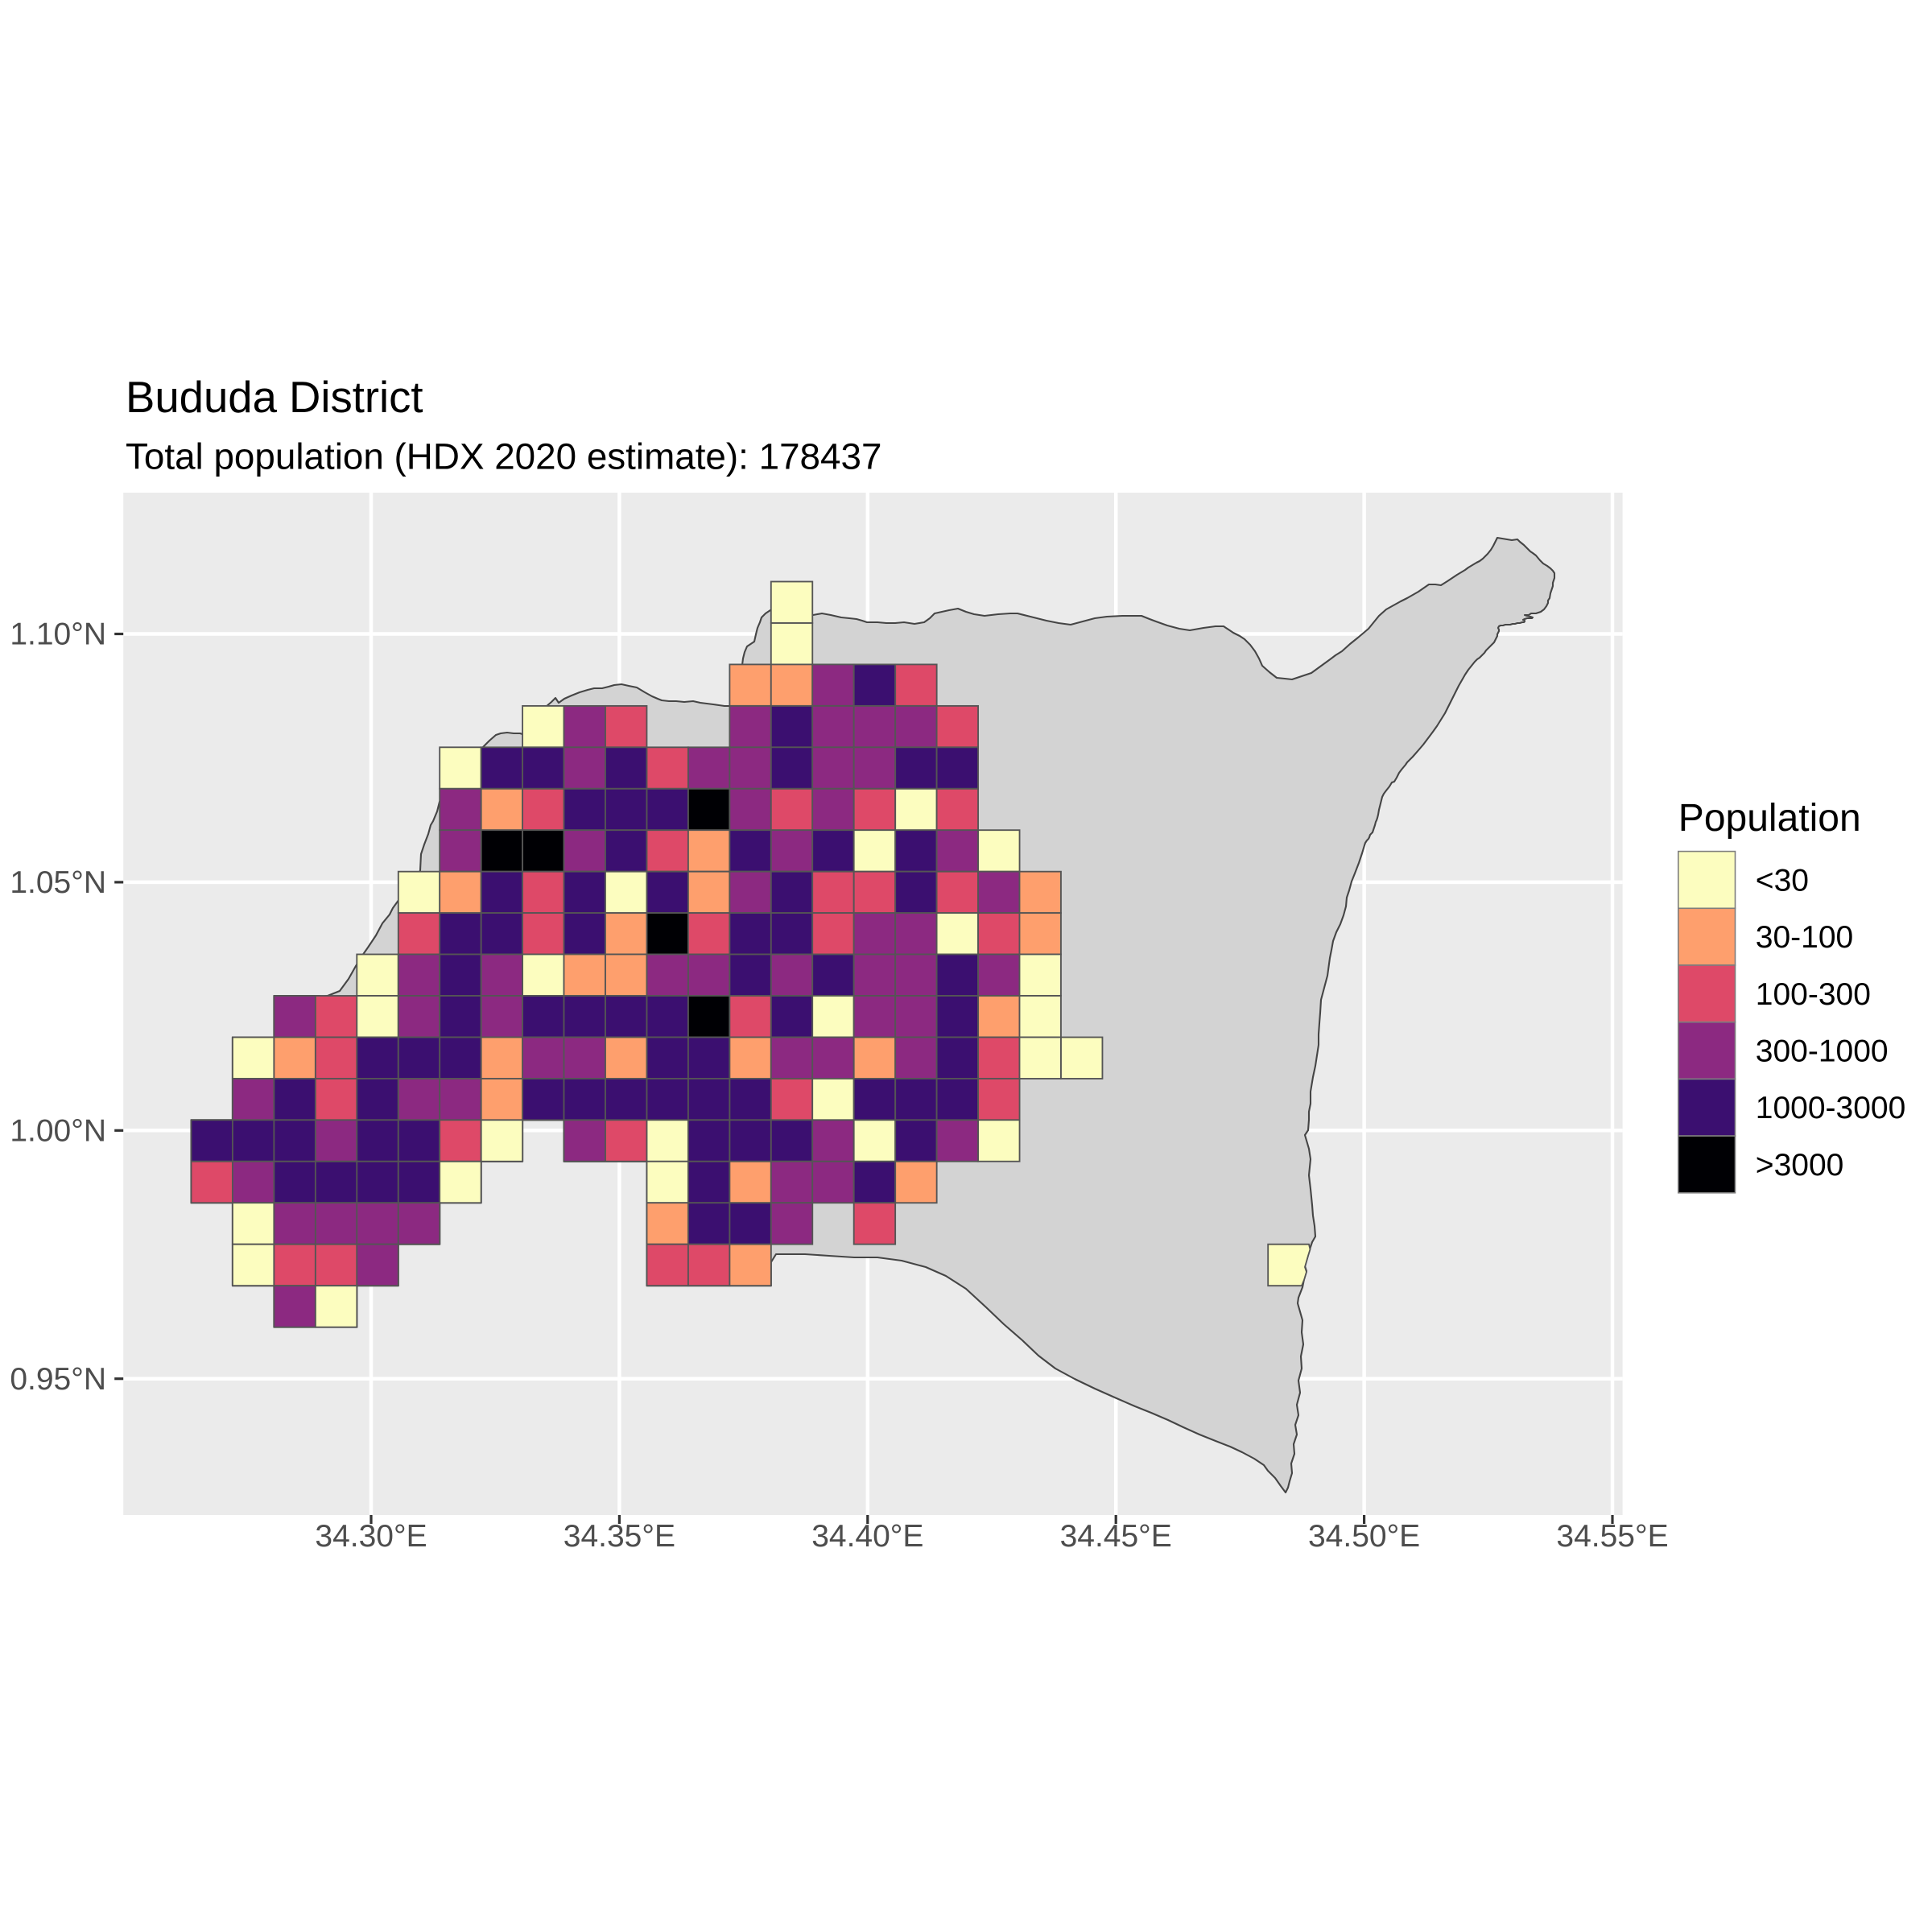 The image size is (1932, 1932). I want to click on svg-text: 300-1000, so click(1822, 1051).